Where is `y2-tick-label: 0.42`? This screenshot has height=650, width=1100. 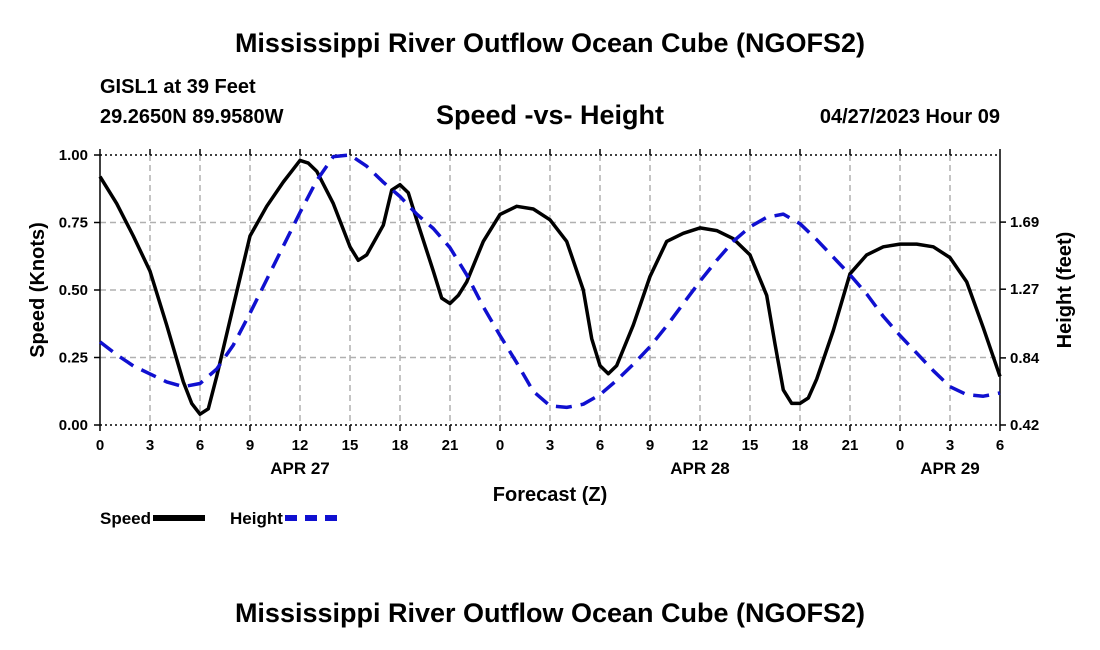 y2-tick-label: 0.42 is located at coordinates (1024, 425).